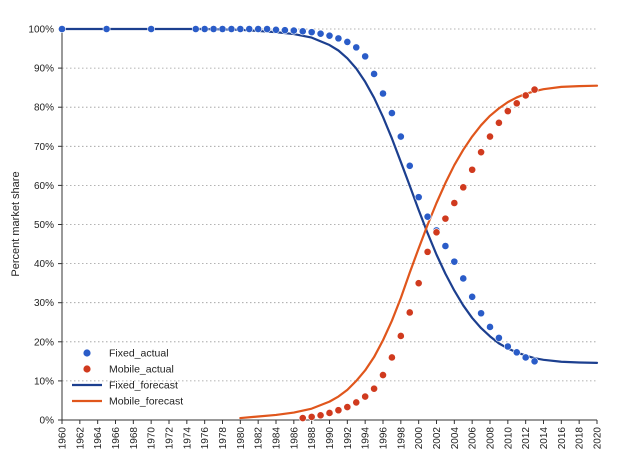 This screenshot has height=464, width=619. Describe the element at coordinates (47, 421) in the screenshot. I see `y-tick-label: 0%` at that location.